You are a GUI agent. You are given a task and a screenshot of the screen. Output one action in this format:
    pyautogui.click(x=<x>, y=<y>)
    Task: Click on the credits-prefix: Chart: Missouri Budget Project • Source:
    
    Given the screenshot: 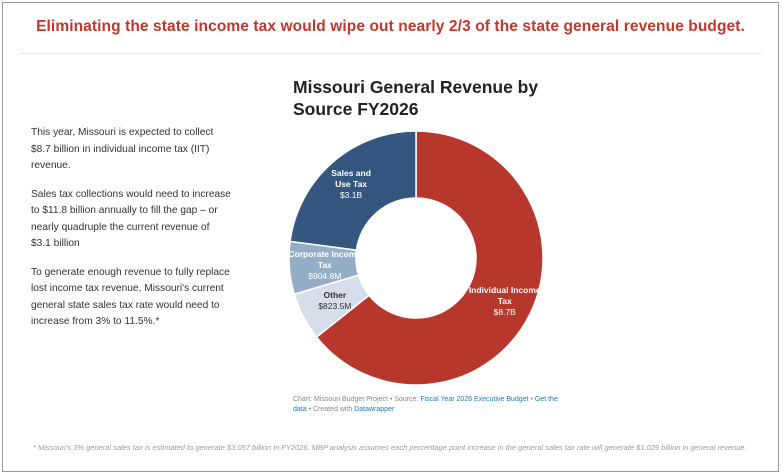 What is the action you would take?
    pyautogui.click(x=357, y=399)
    